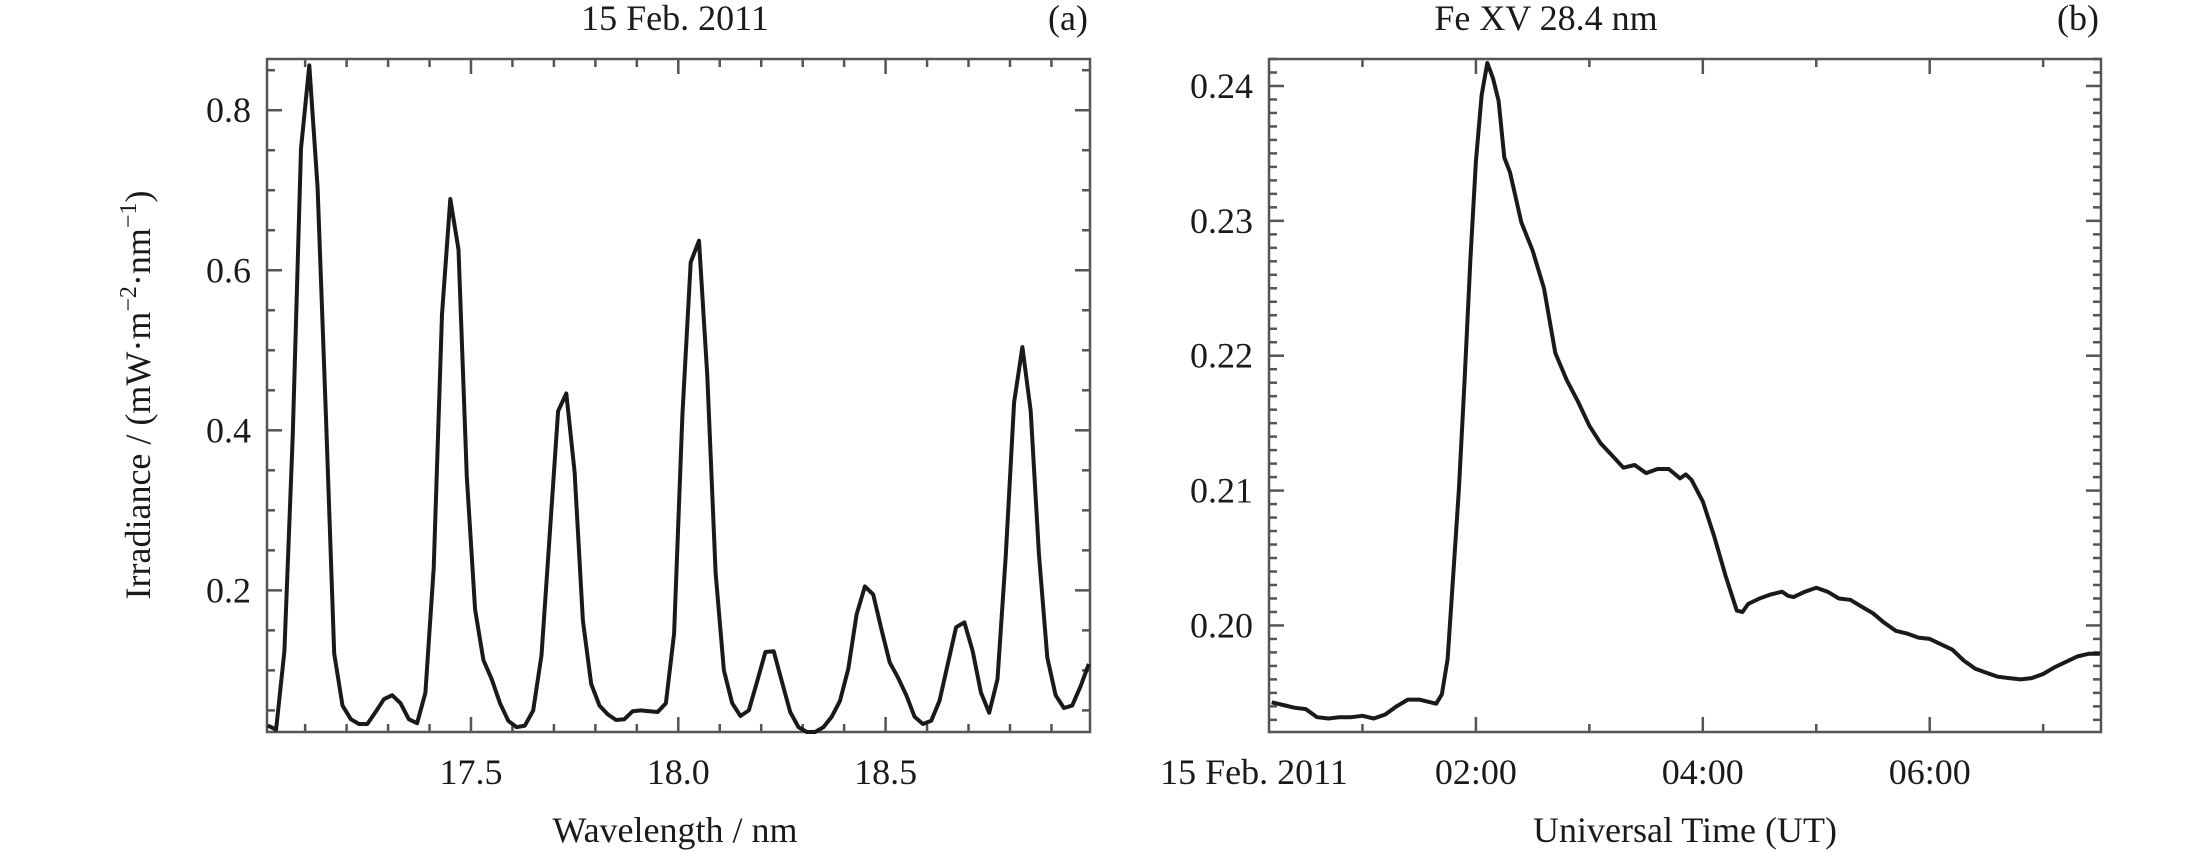  What do you see at coordinates (1703, 772) in the screenshot?
I see `x-tick-label: 04:00` at bounding box center [1703, 772].